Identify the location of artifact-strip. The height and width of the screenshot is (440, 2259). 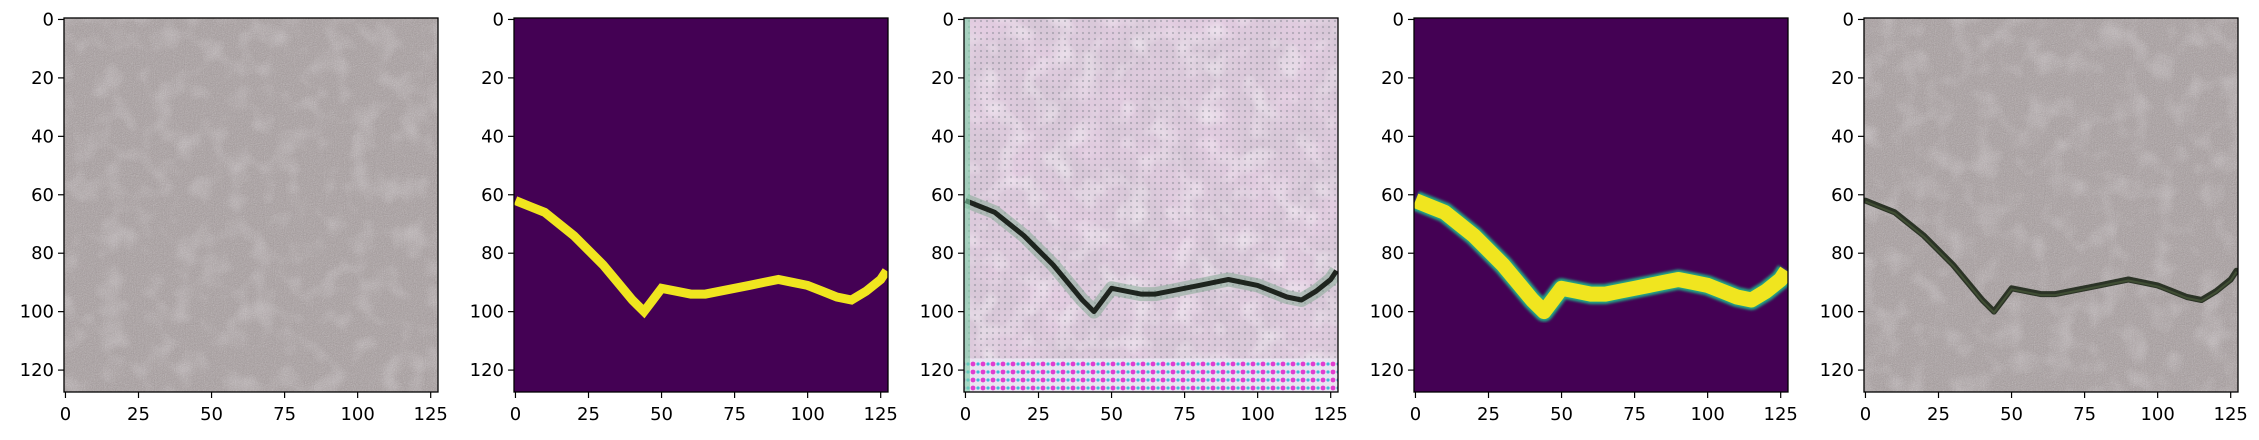
(1151, 375).